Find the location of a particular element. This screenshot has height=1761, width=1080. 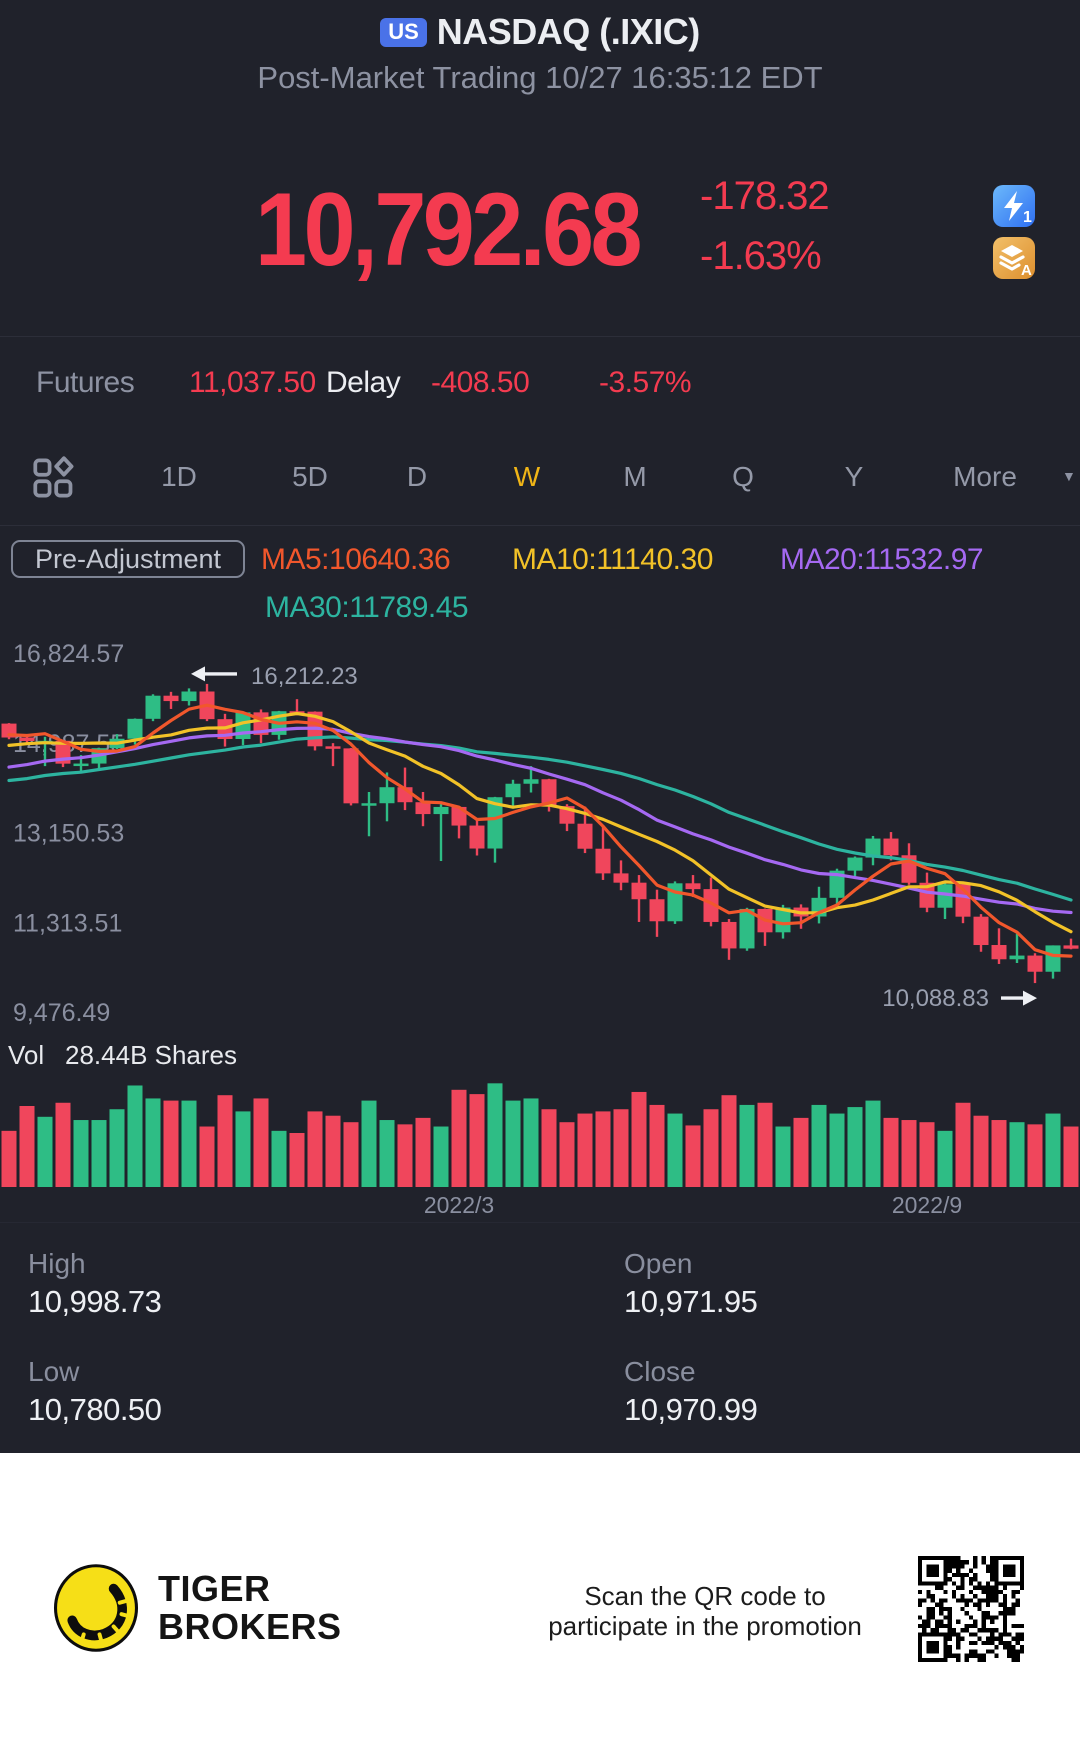

promo-line2: participate in the promotion is located at coordinates (705, 1626).